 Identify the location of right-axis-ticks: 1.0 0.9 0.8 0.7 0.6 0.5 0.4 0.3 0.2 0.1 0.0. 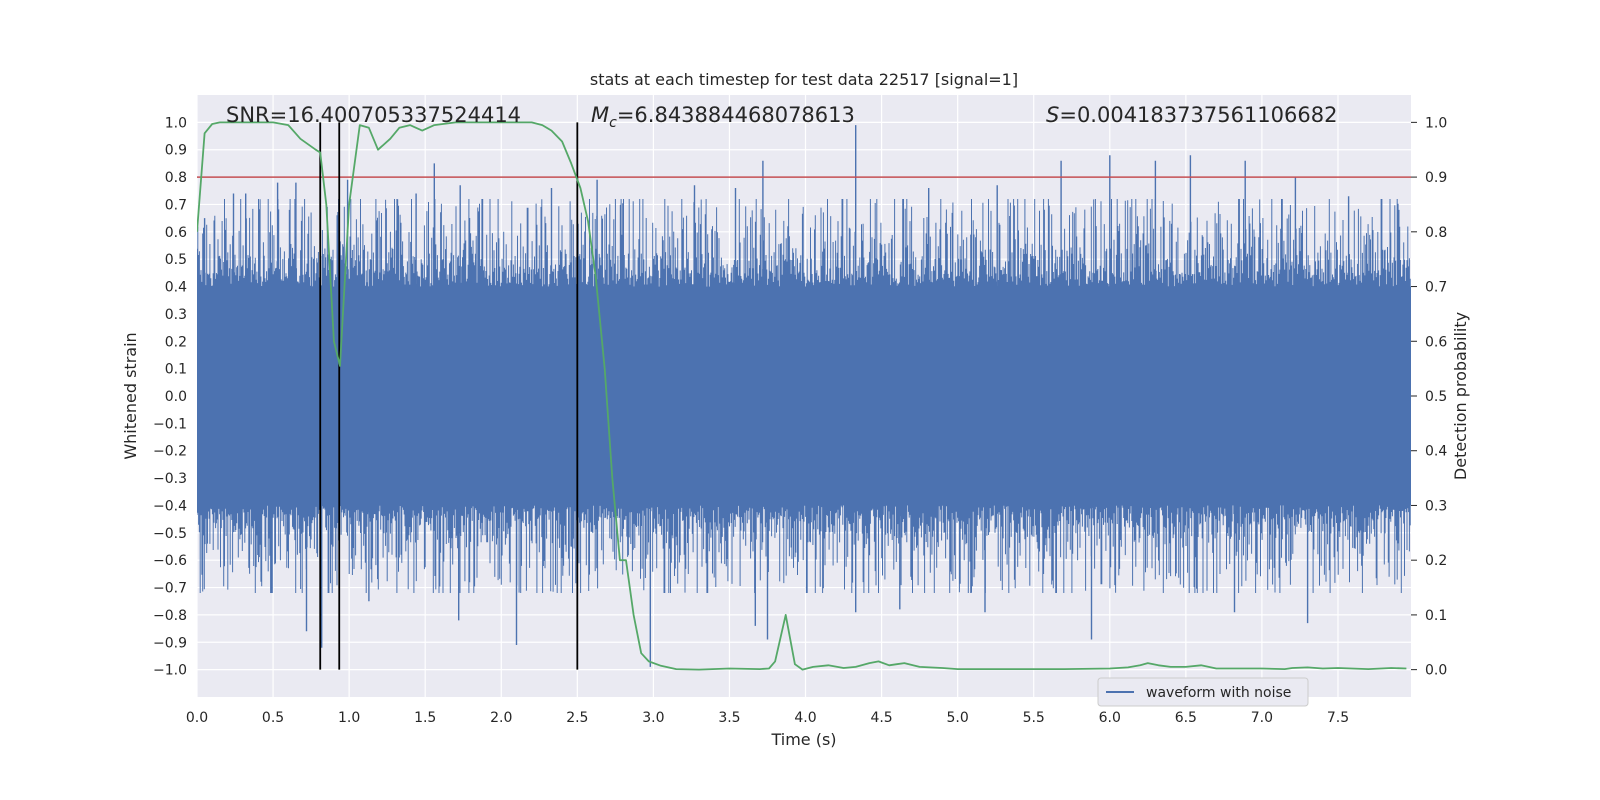
(1429, 397).